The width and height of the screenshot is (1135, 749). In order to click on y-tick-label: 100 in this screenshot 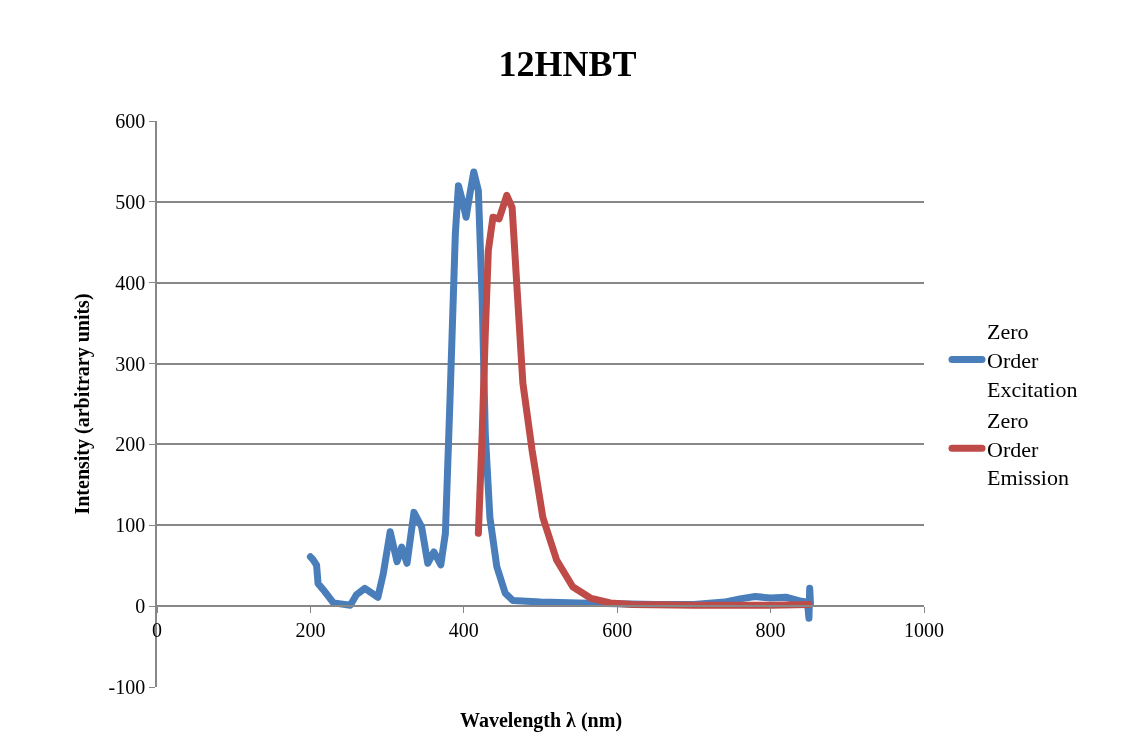, I will do `click(130, 525)`.